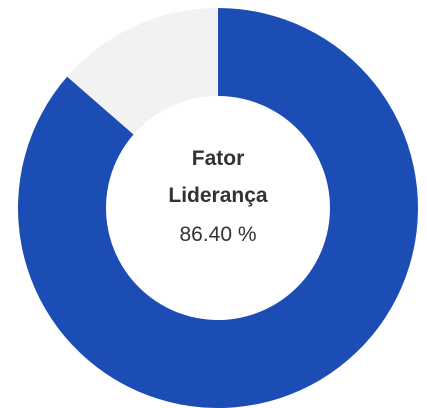  Describe the element at coordinates (143, 71) in the screenshot. I see `donut-segment` at that location.